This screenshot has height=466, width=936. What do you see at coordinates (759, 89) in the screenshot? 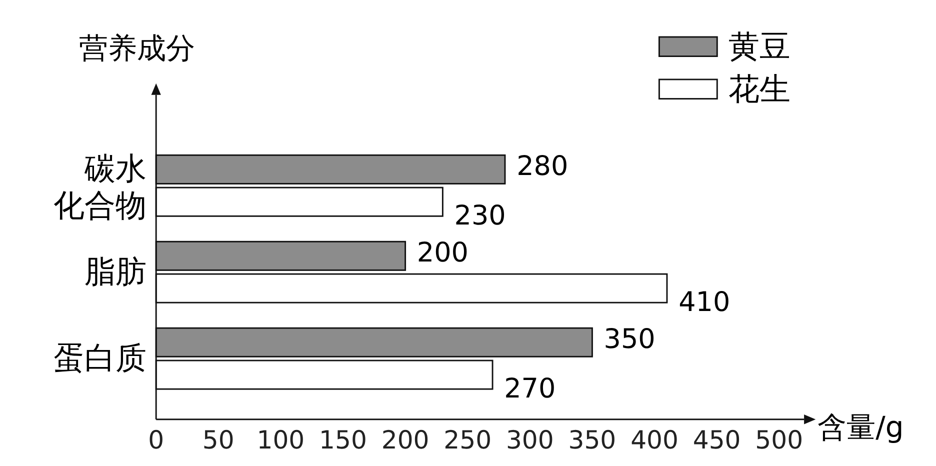
I see `legend-label: 花生` at bounding box center [759, 89].